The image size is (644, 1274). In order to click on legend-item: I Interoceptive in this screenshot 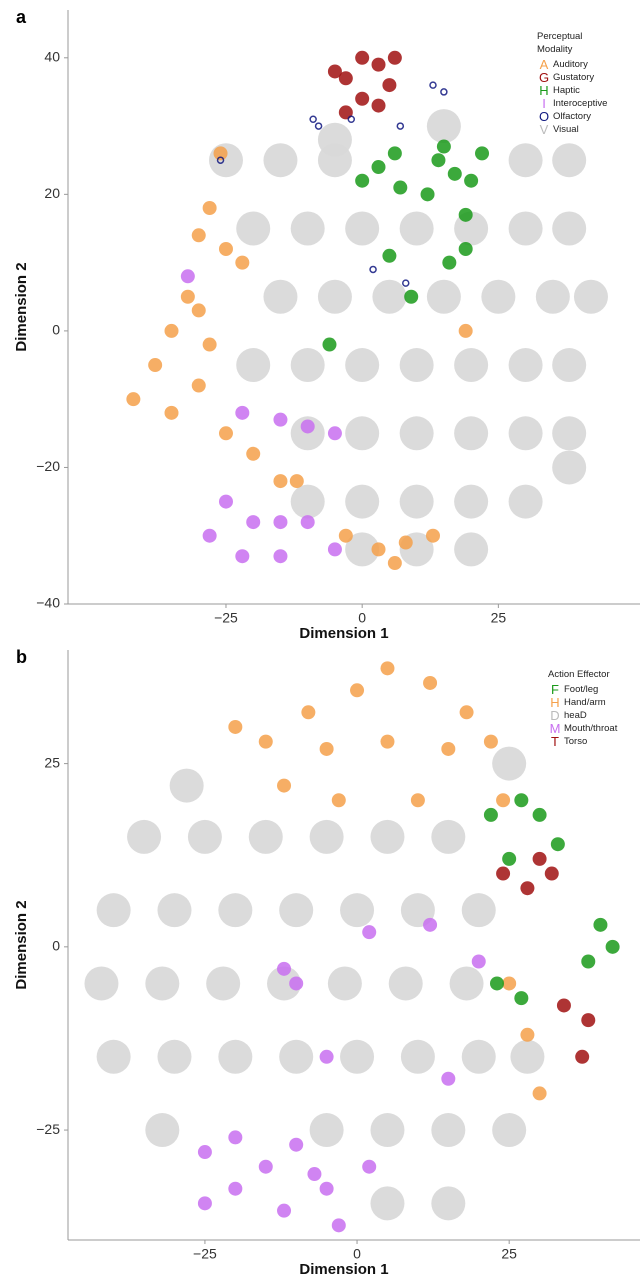, I will do `click(572, 103)`.